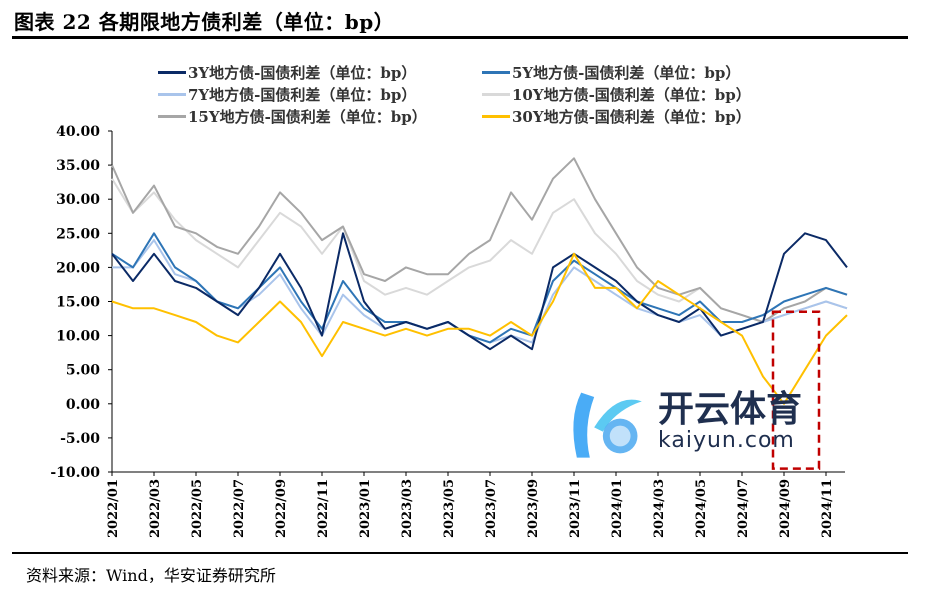  Describe the element at coordinates (281, 508) in the screenshot. I see `x-tick-label: 2022/09` at that location.